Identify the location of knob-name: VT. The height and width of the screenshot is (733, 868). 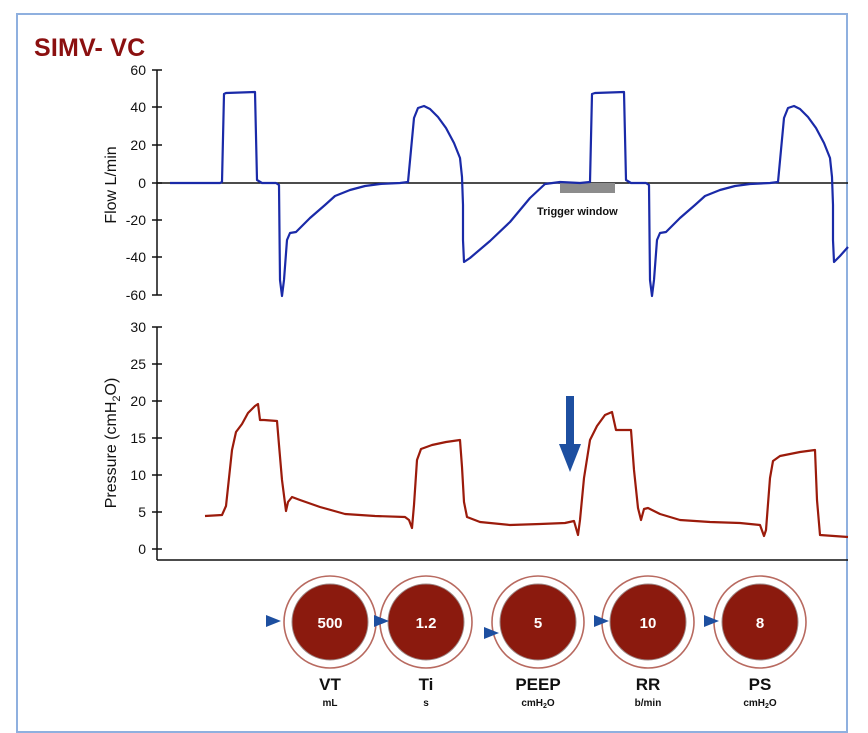
(330, 684).